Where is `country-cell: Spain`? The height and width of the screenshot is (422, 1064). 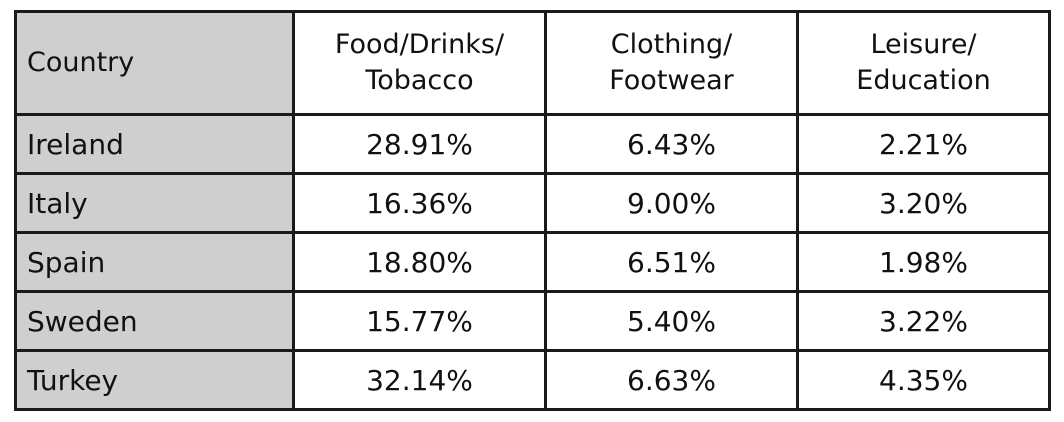 country-cell: Spain is located at coordinates (154, 262).